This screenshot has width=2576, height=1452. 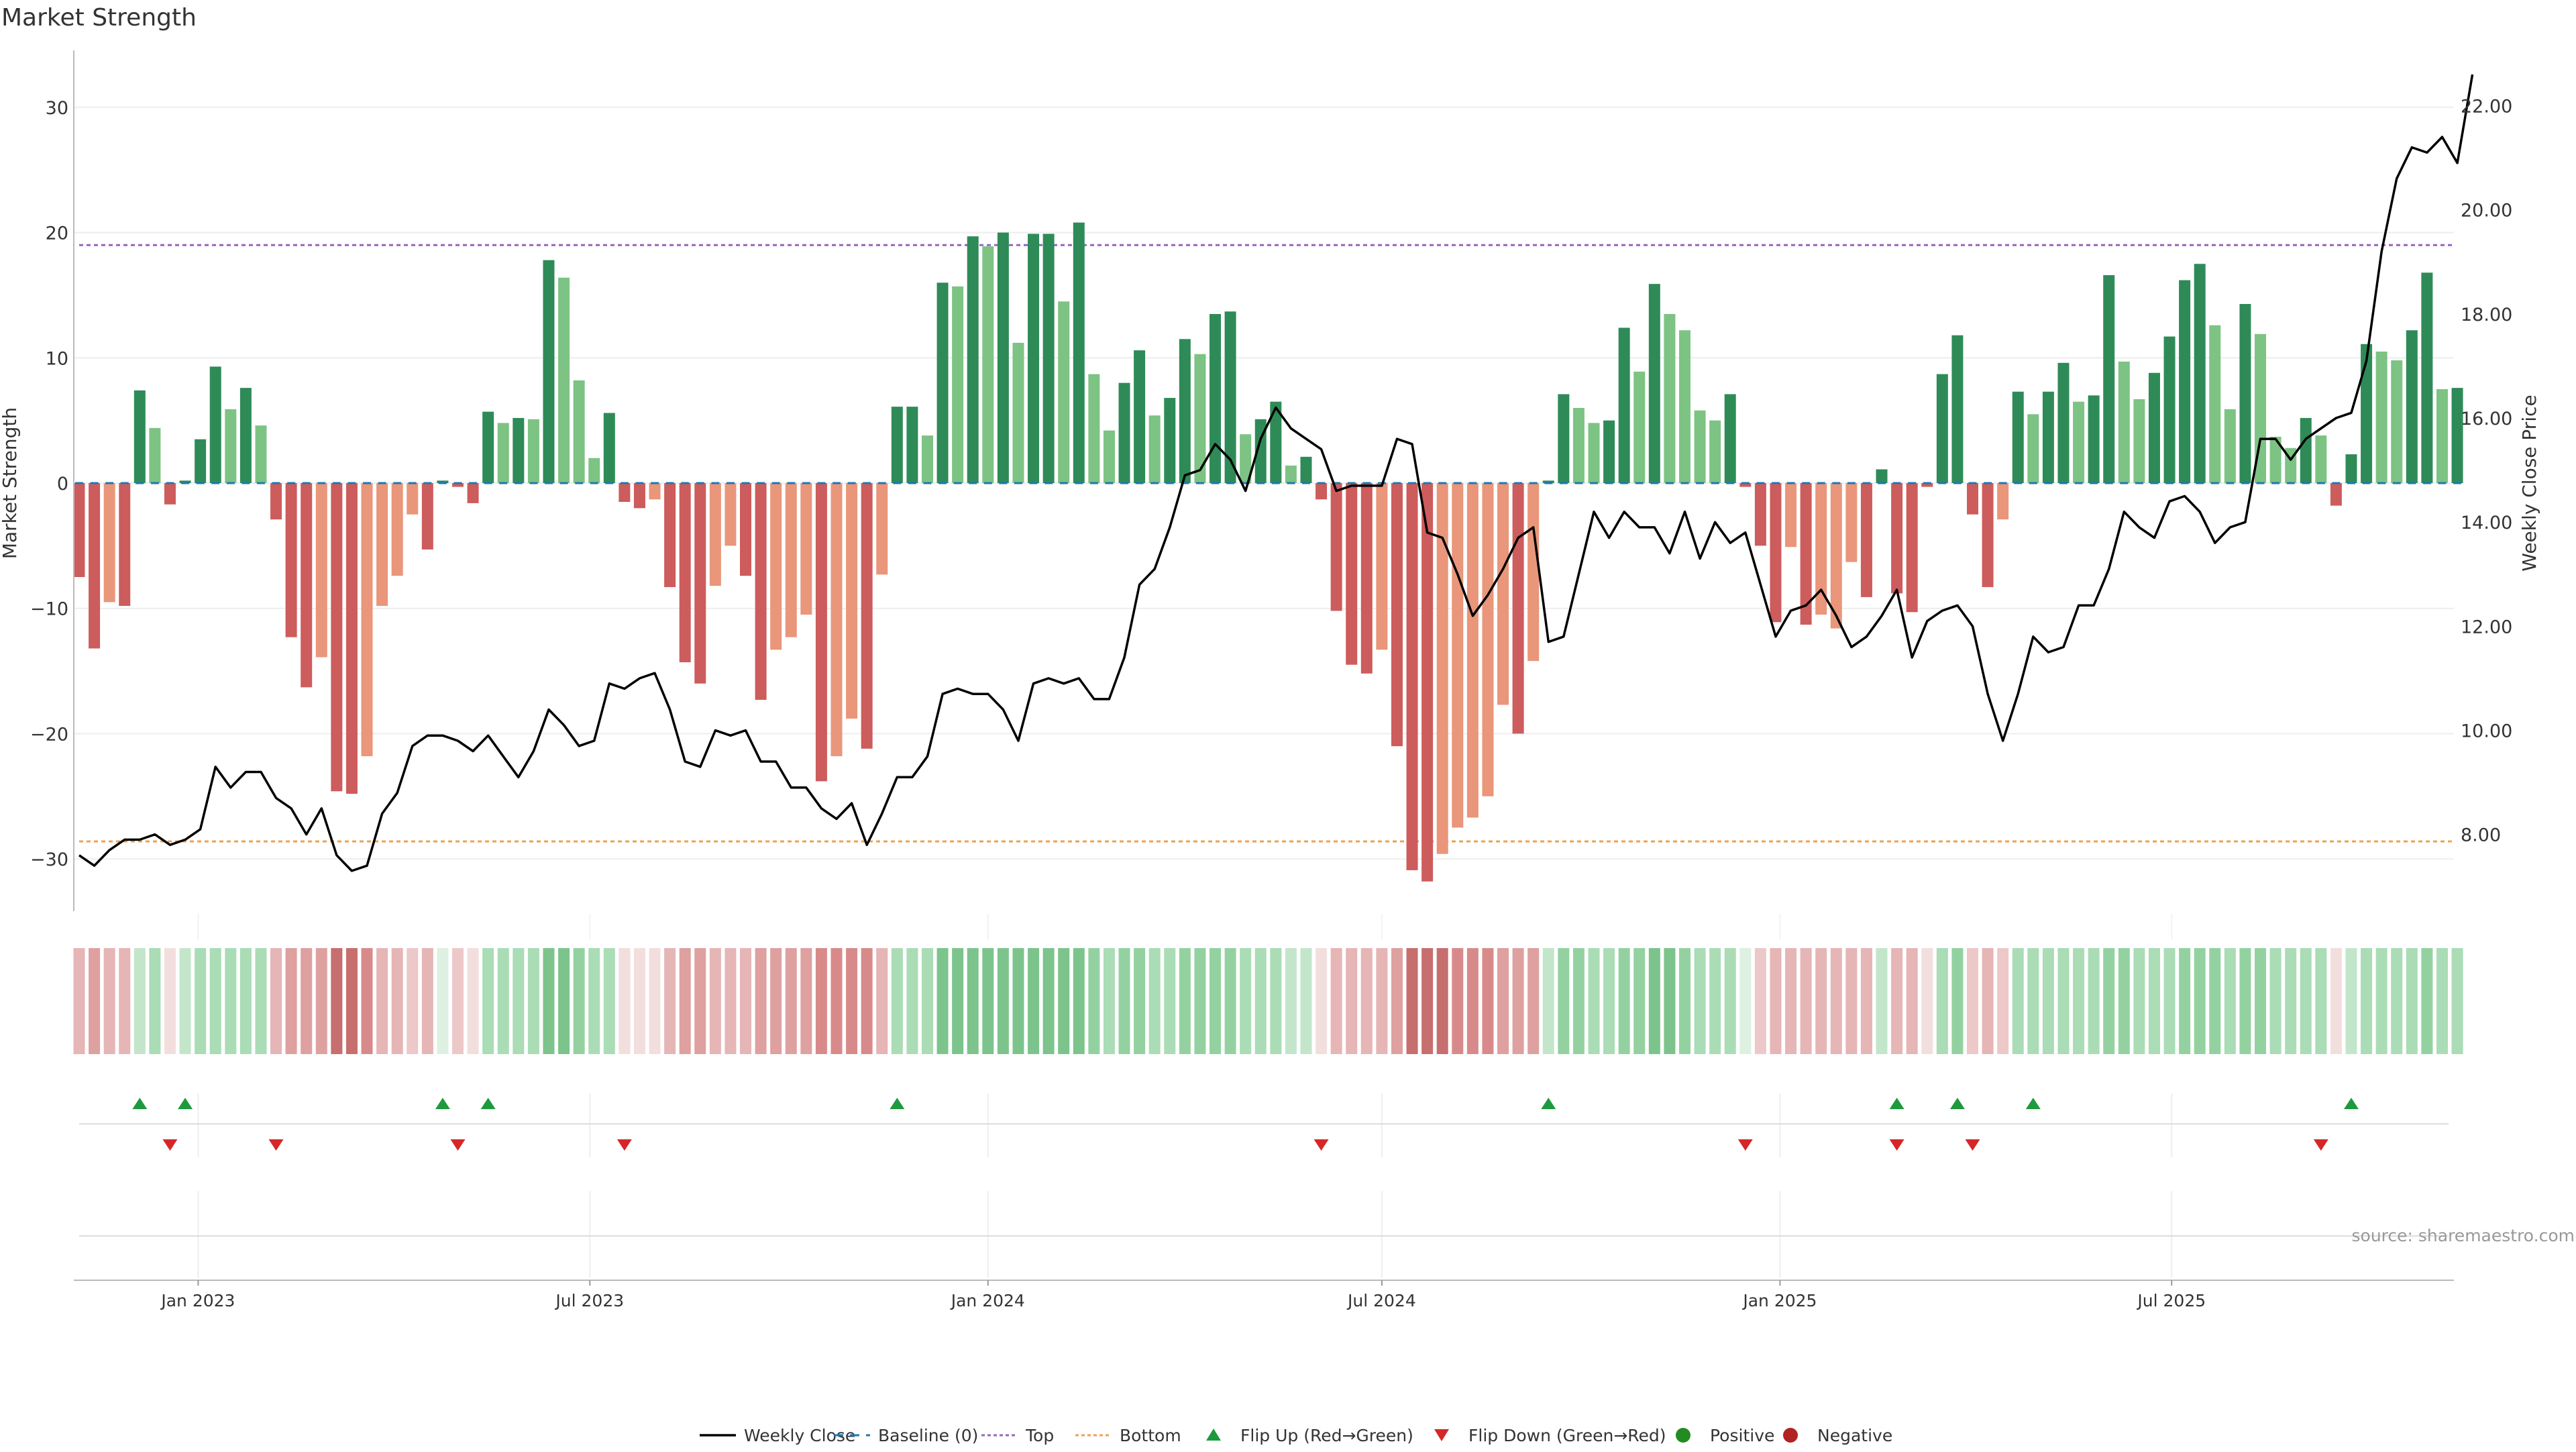 What do you see at coordinates (99, 18) in the screenshot?
I see `chart-title: Market Strength` at bounding box center [99, 18].